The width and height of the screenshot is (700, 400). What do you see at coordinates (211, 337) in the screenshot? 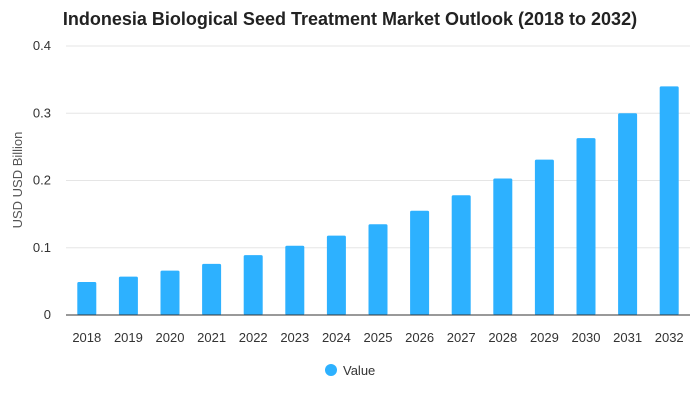
I see `x-tick-label: 2021` at bounding box center [211, 337].